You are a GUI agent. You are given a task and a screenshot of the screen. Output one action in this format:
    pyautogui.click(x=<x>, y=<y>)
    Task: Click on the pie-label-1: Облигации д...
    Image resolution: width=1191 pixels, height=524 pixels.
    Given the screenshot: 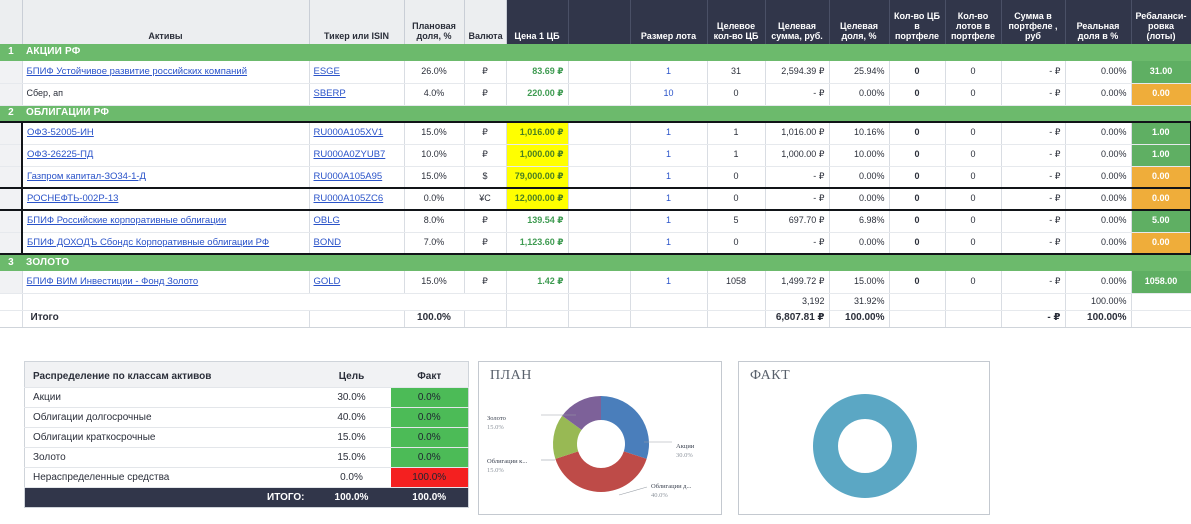 What is the action you would take?
    pyautogui.click(x=671, y=486)
    